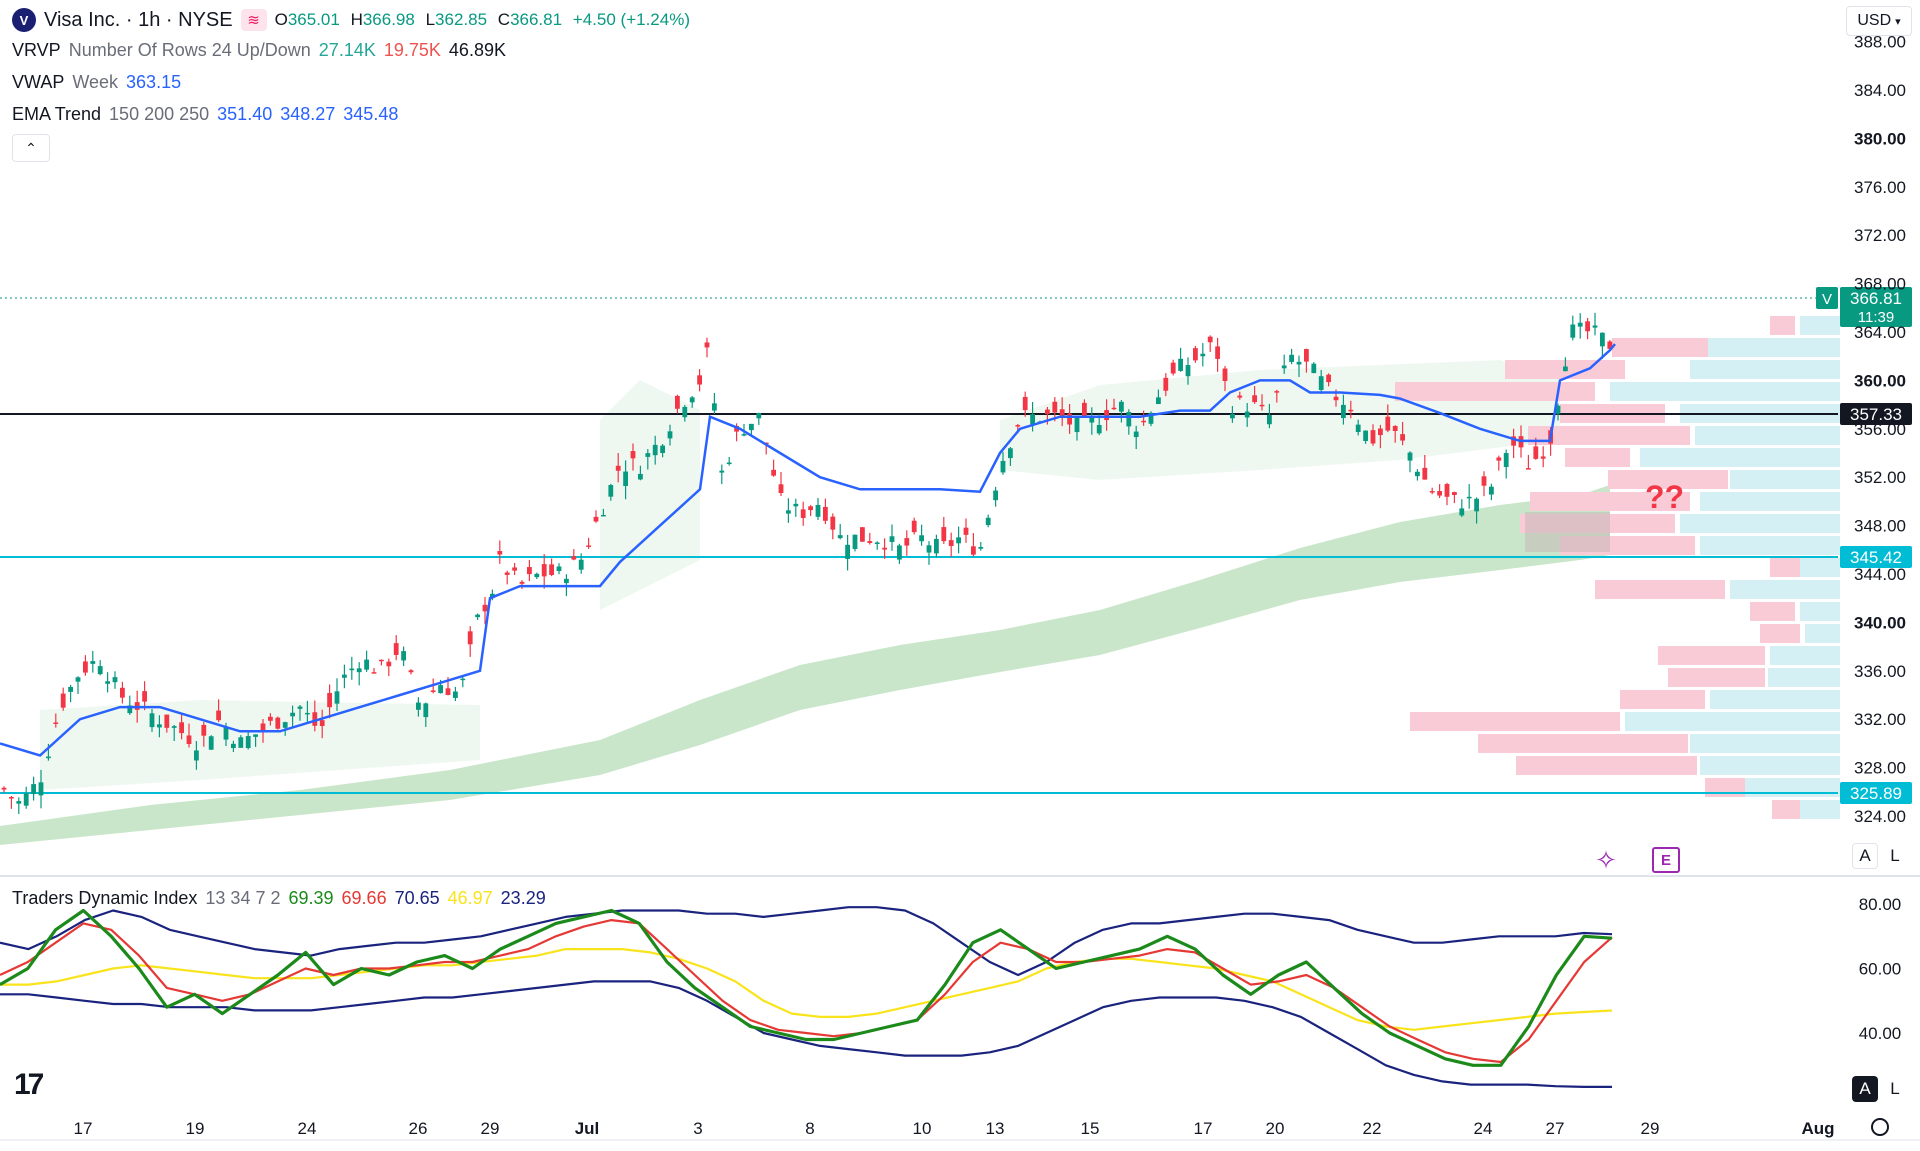  What do you see at coordinates (1865, 856) in the screenshot?
I see `auto-scale-button: A` at bounding box center [1865, 856].